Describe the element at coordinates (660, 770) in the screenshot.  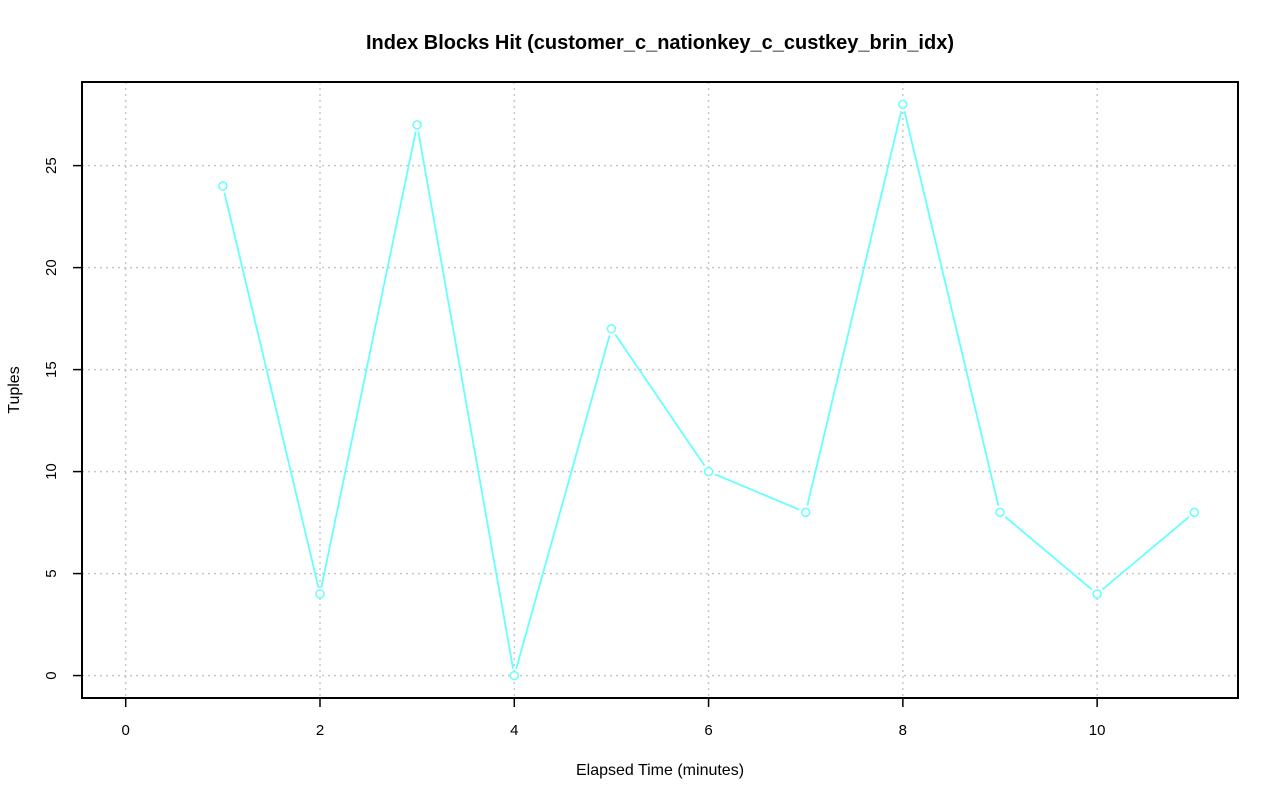
I see `x-axis-title: Elapsed Time (minutes)` at that location.